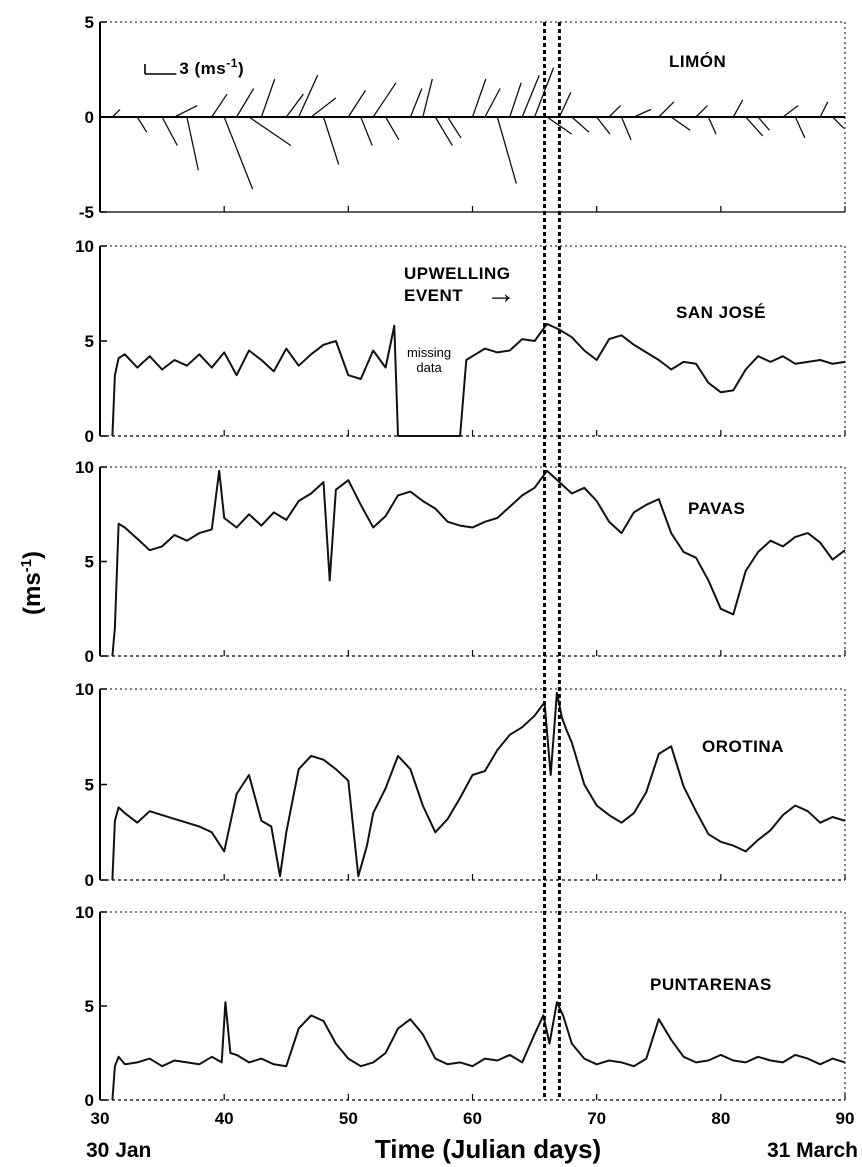 Image resolution: width=862 pixels, height=1167 pixels. What do you see at coordinates (472, 1118) in the screenshot?
I see `x-tick-label: 60` at bounding box center [472, 1118].